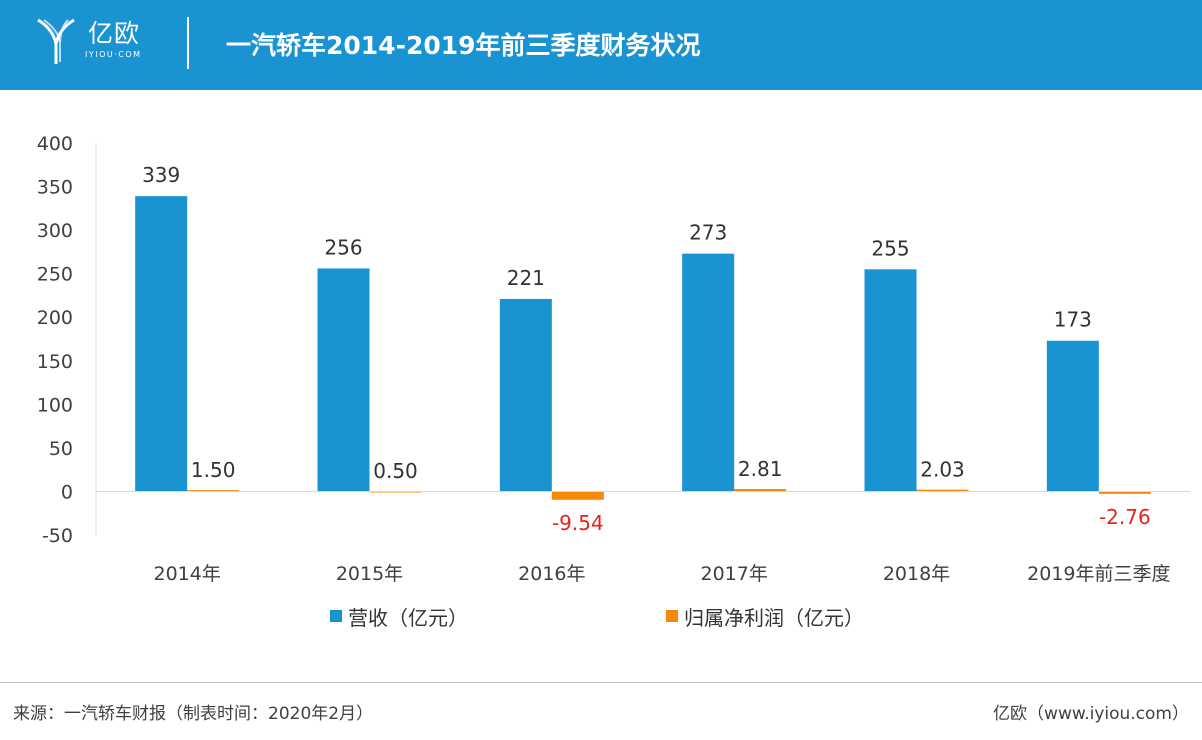 The height and width of the screenshot is (740, 1202). Describe the element at coordinates (55, 231) in the screenshot. I see `y-tick-label: 300` at that location.